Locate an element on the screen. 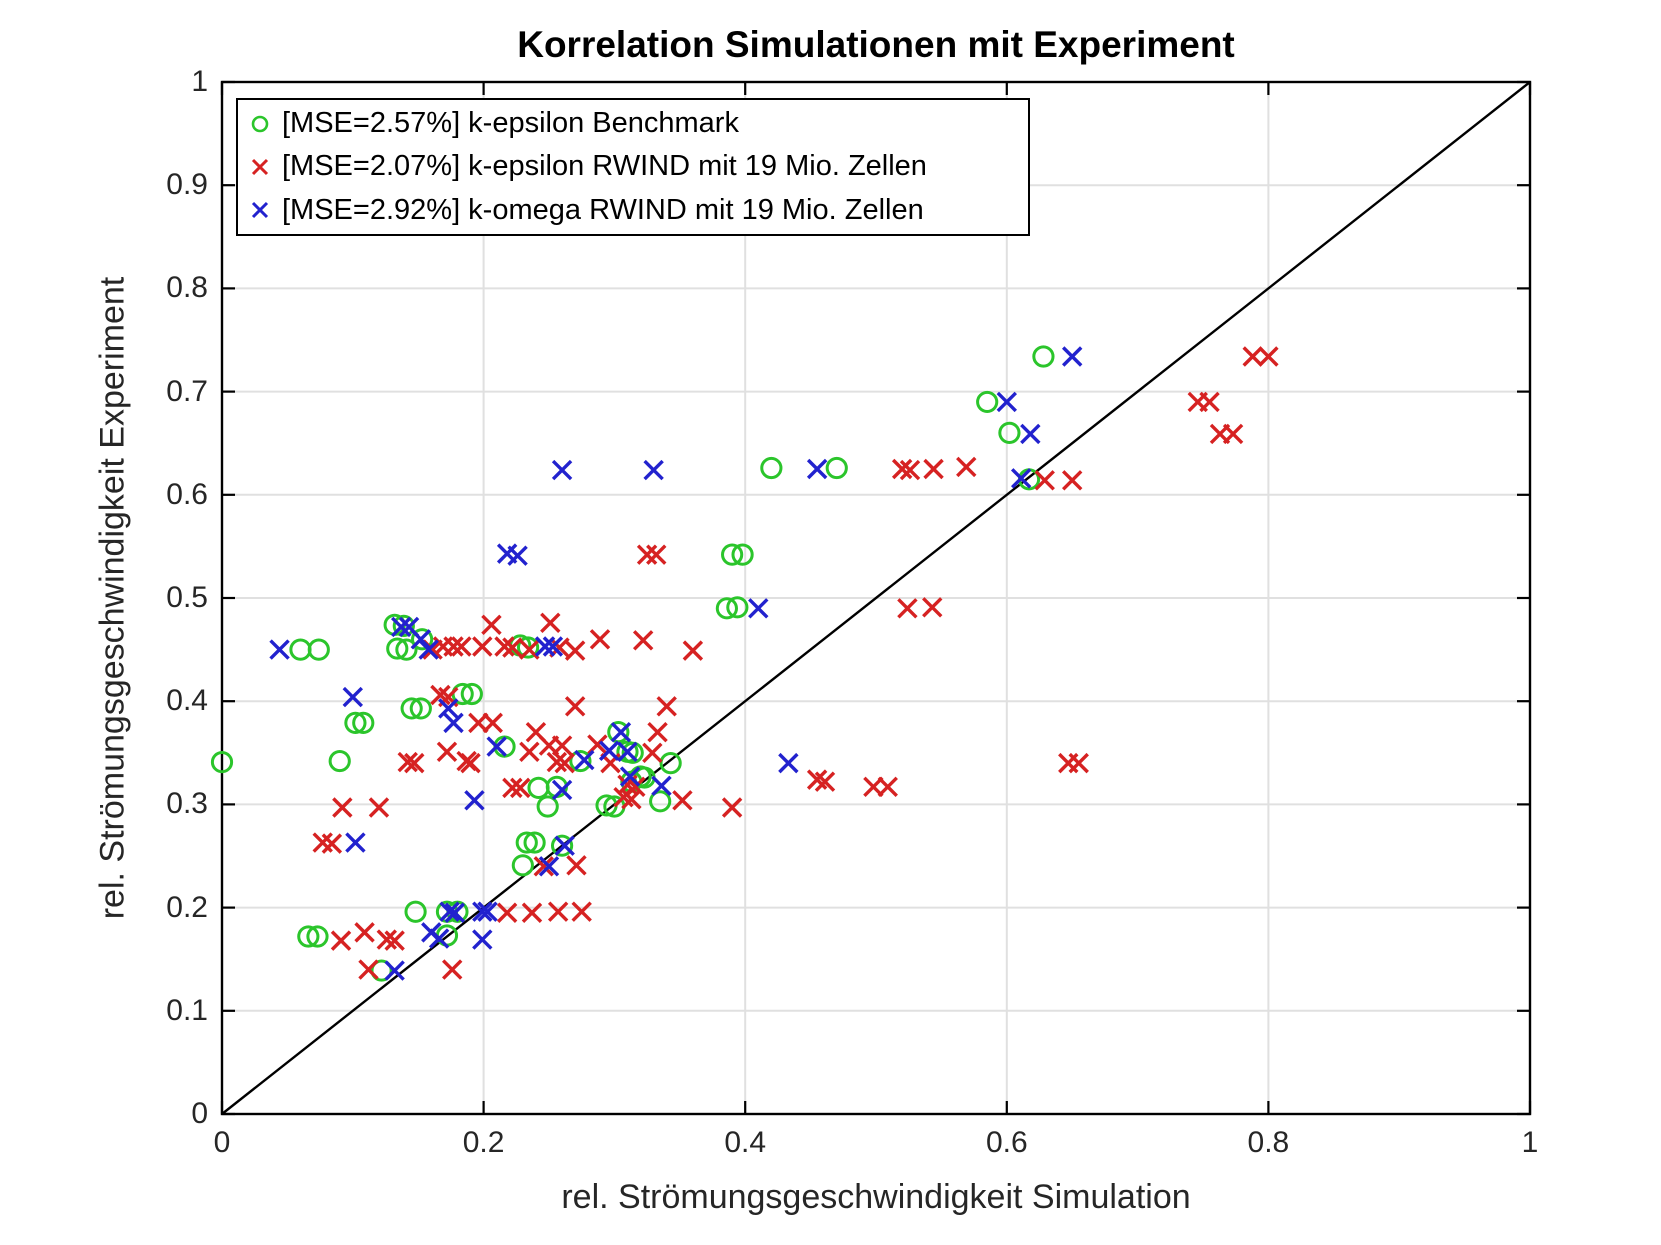  x-tick-label: 0.6 is located at coordinates (1006, 1142).